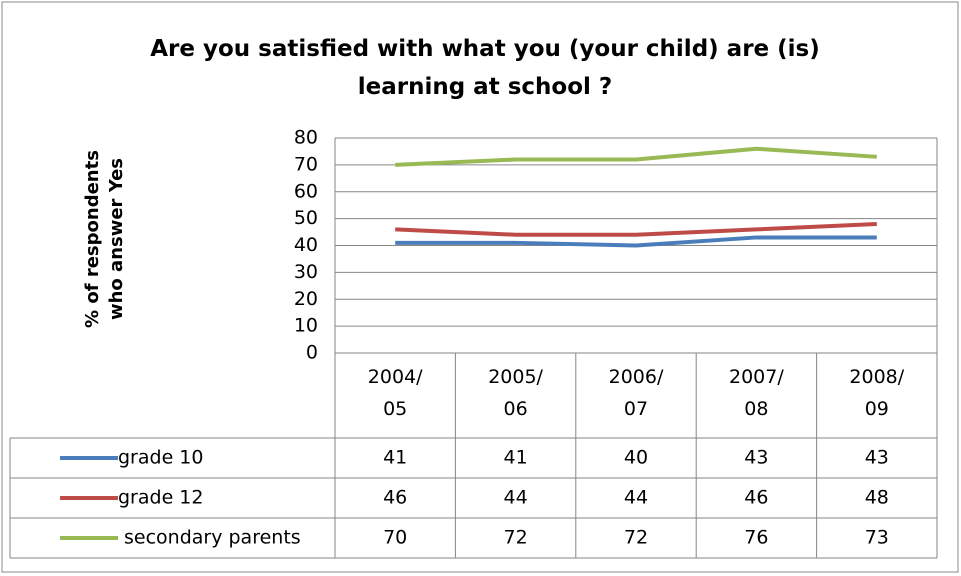 Image resolution: width=961 pixels, height=576 pixels. I want to click on table-value: 76, so click(756, 538).